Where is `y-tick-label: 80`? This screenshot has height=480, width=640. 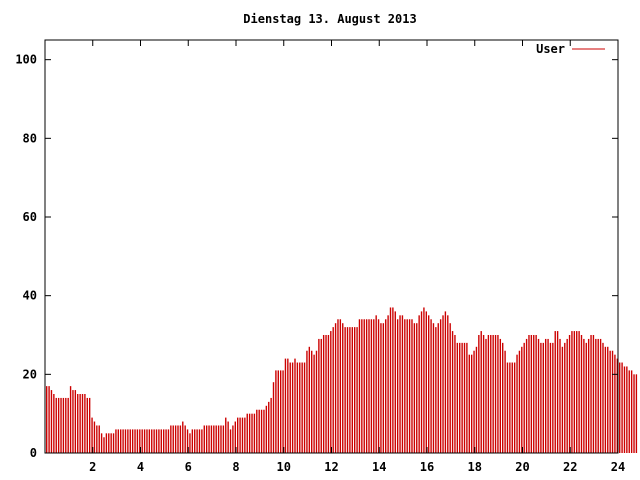 y-tick-label: 80 is located at coordinates (30, 138).